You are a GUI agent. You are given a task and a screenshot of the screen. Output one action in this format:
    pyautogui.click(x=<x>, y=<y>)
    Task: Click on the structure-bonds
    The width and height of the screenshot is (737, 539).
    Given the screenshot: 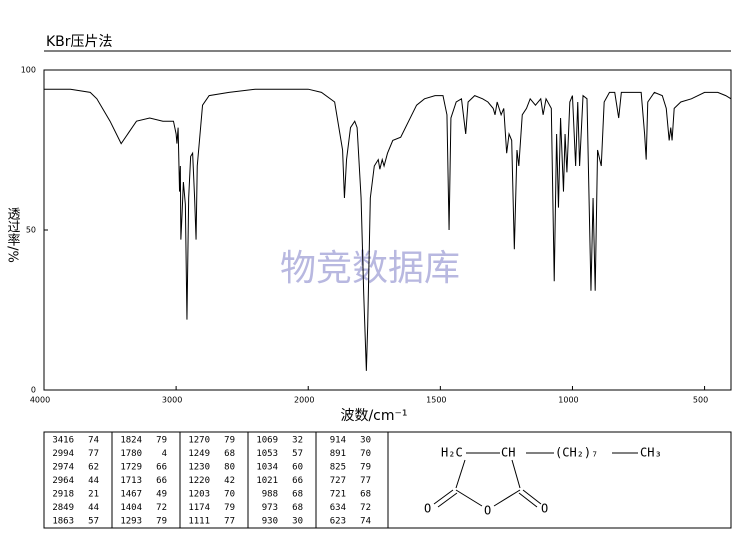 What is the action you would take?
    pyautogui.click(x=535, y=480)
    